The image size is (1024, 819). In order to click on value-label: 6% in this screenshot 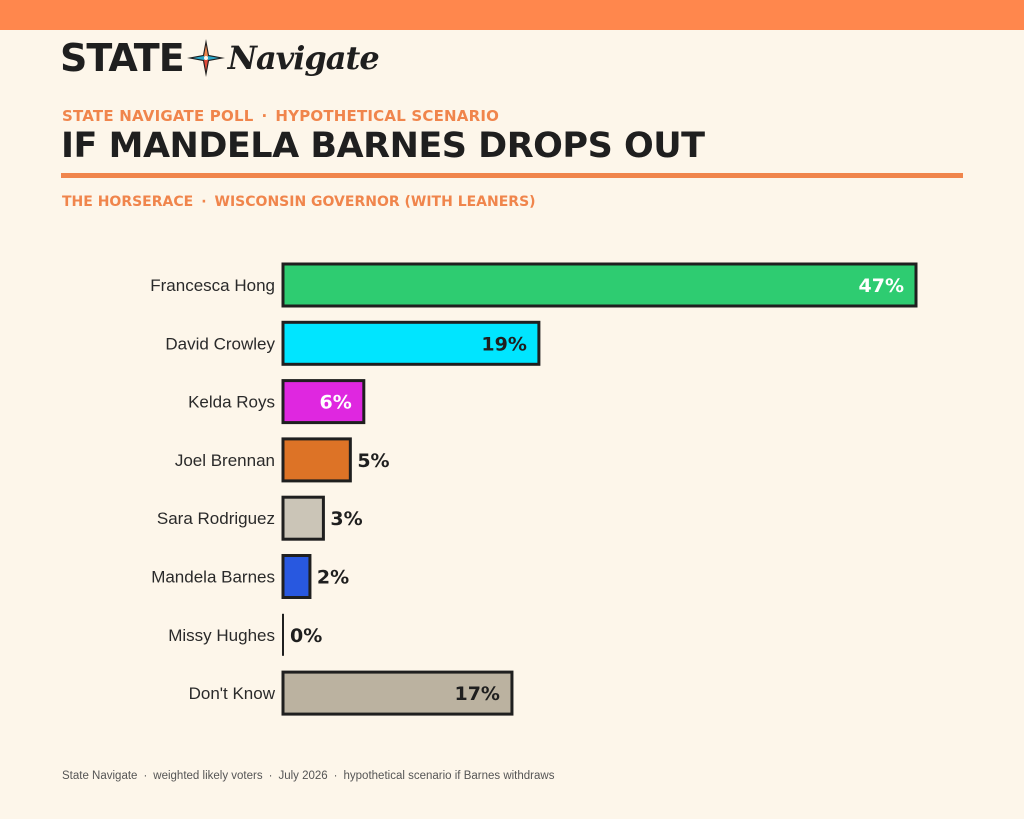, I will do `click(336, 403)`.